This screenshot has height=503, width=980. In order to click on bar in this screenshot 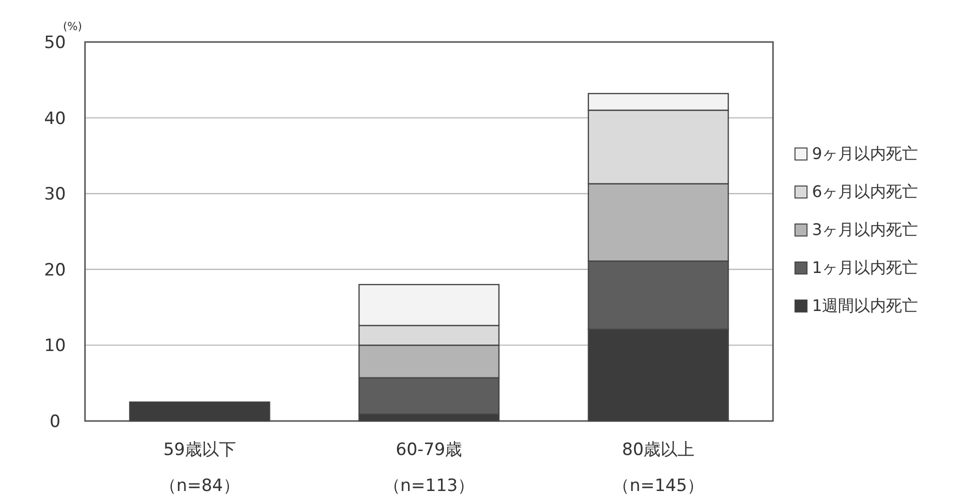, I will do `click(199, 411)`.